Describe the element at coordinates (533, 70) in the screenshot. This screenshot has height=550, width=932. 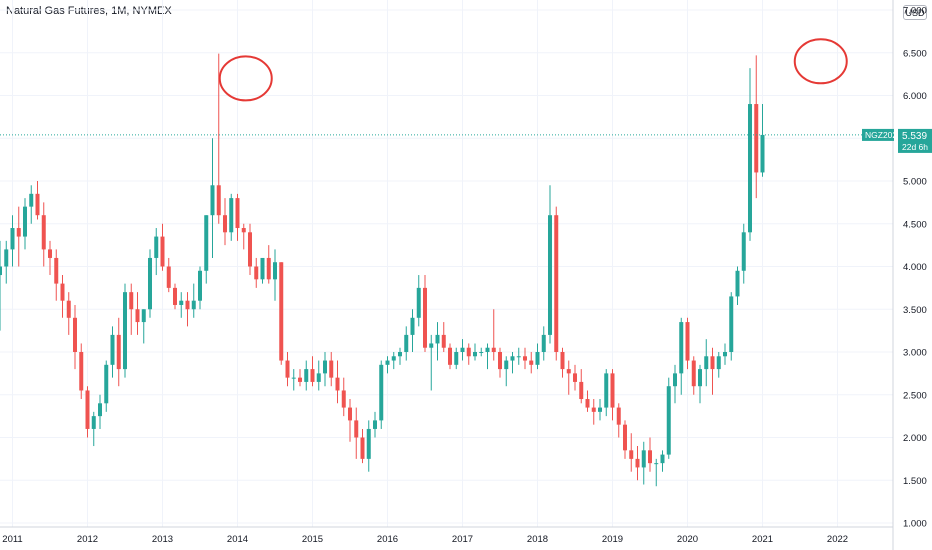
I see `annotations` at that location.